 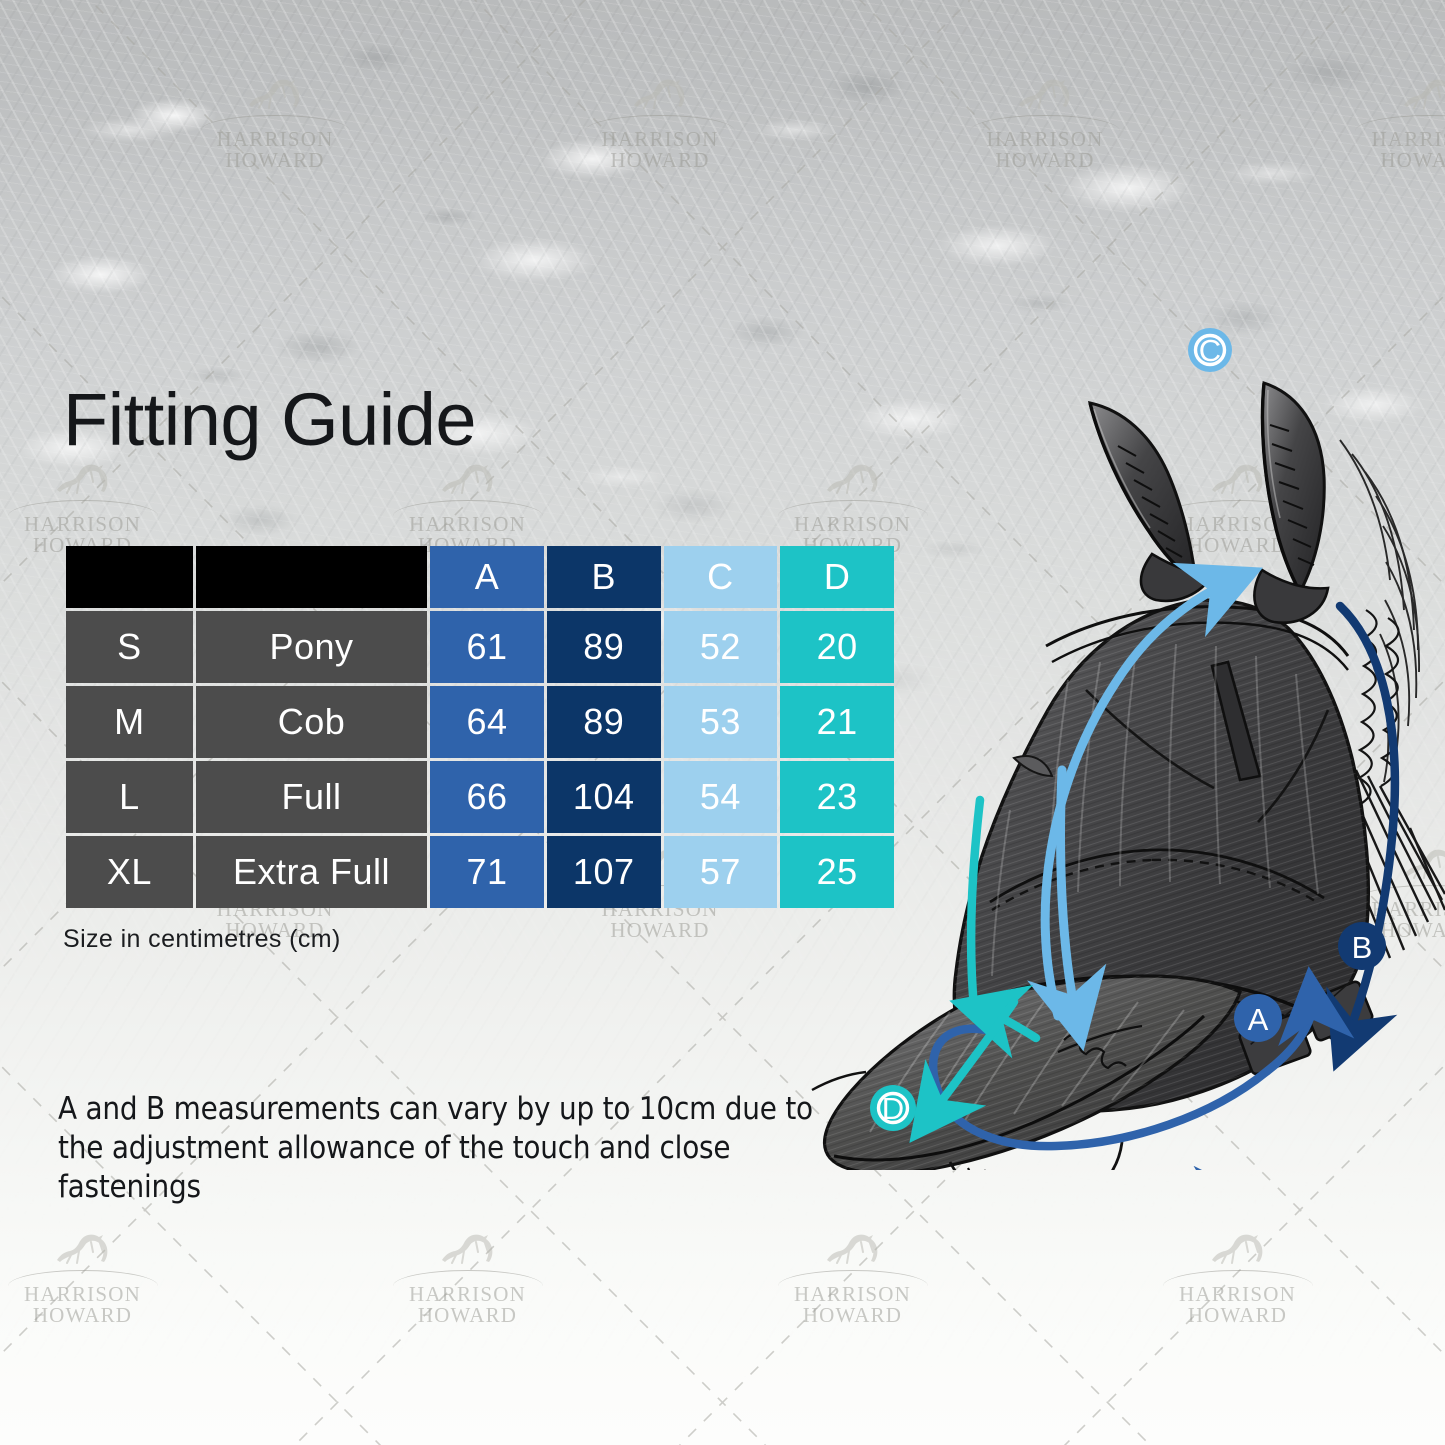 What do you see at coordinates (837, 722) in the screenshot?
I see `cell-d: 21` at bounding box center [837, 722].